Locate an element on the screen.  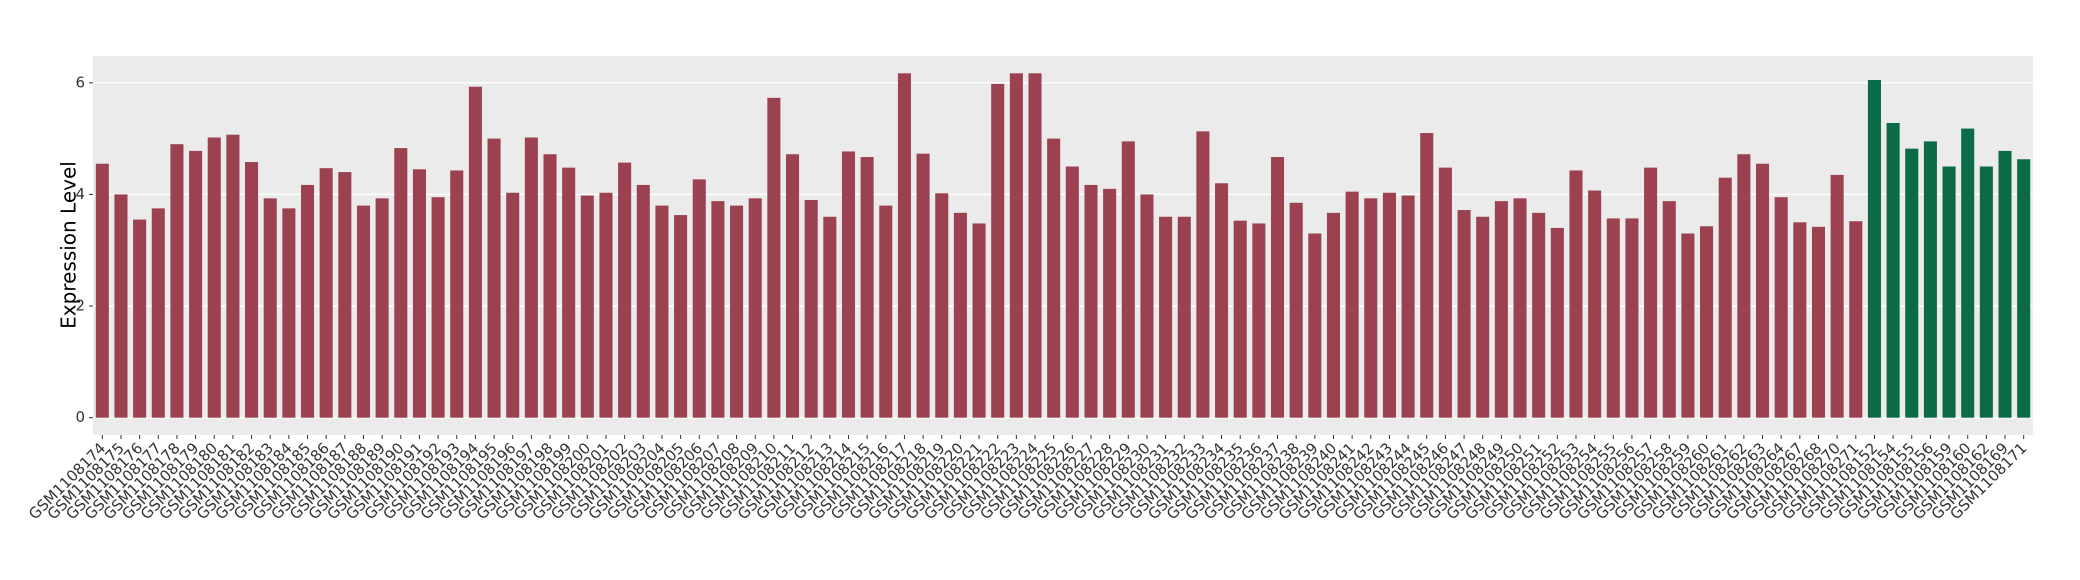
y-tick-label: 6 is located at coordinates (80, 82).